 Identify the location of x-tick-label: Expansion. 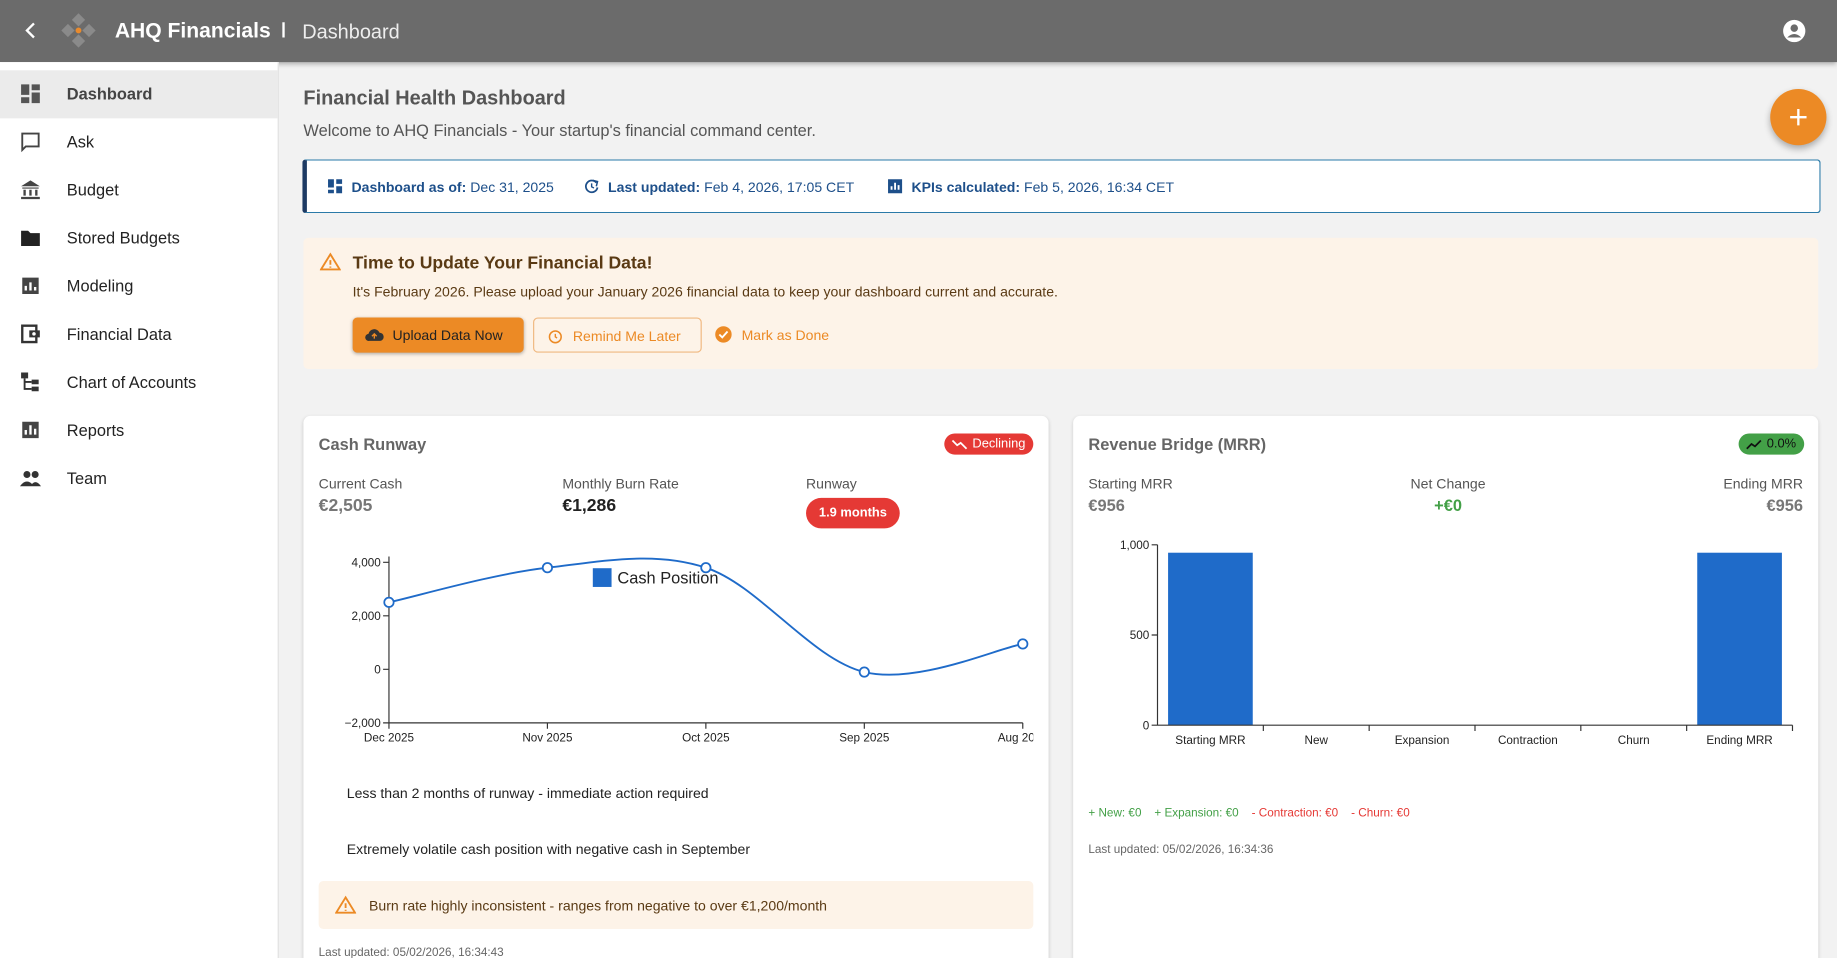
(1422, 740).